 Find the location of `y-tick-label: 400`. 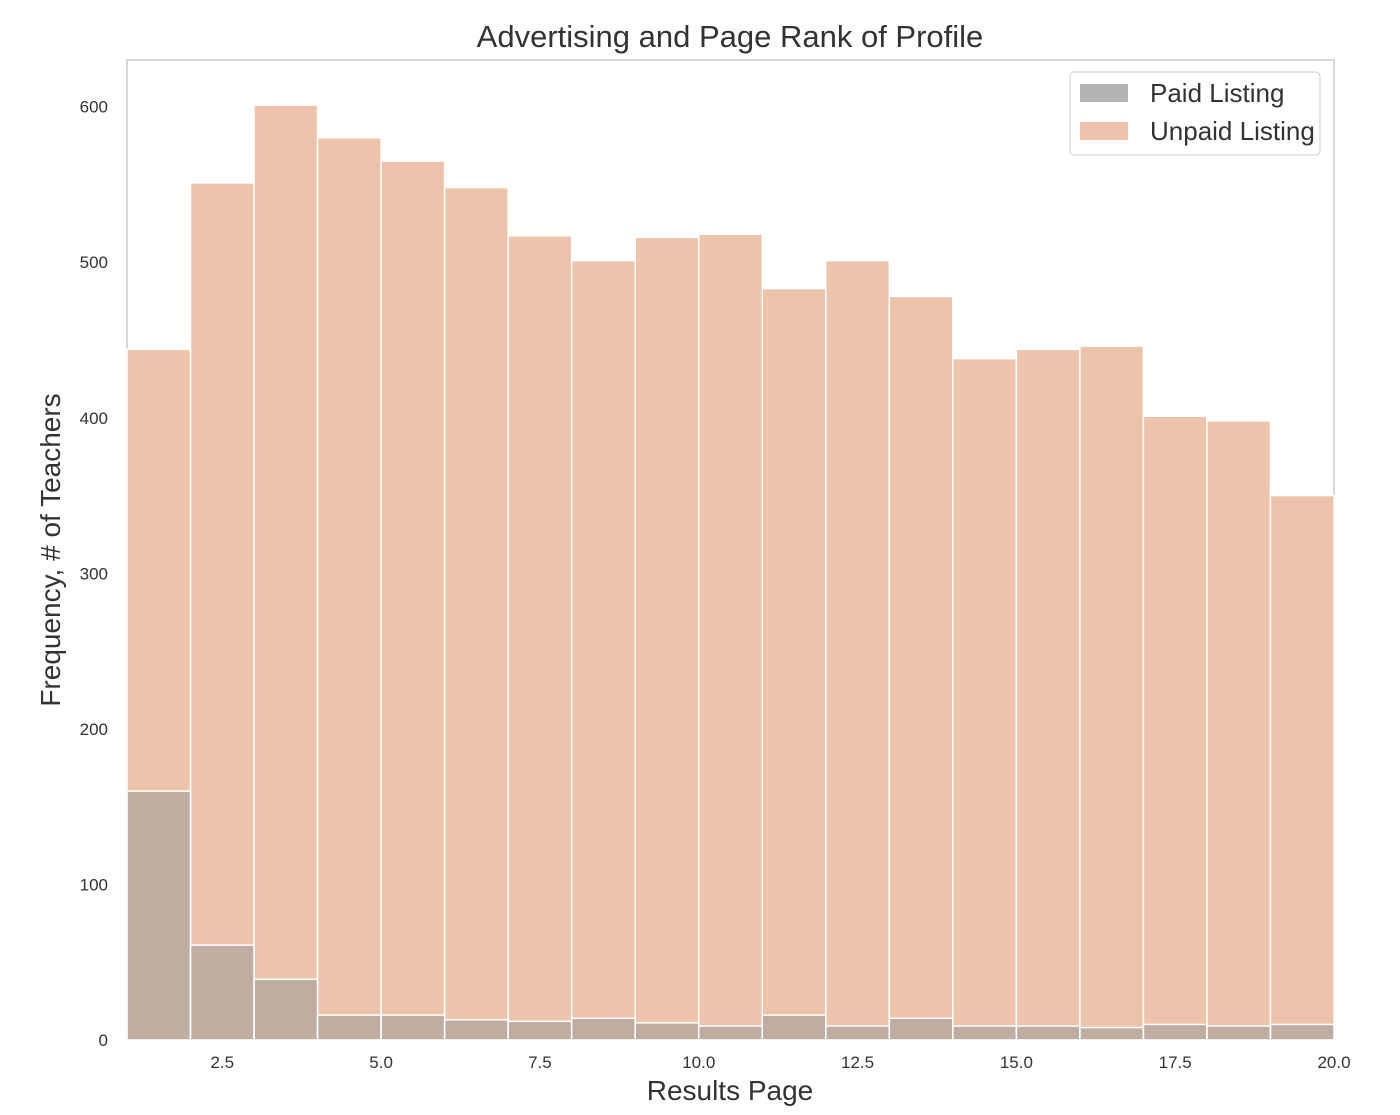

y-tick-label: 400 is located at coordinates (94, 418).